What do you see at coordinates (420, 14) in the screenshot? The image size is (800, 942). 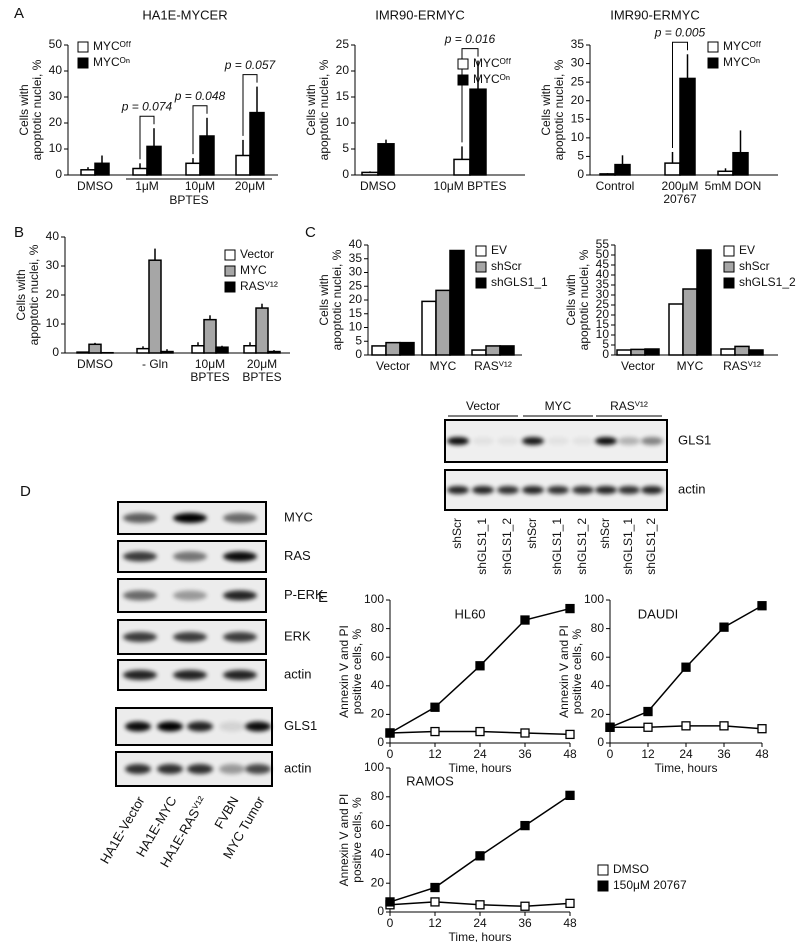 I see `chart-title: IMR90-ERMYC` at bounding box center [420, 14].